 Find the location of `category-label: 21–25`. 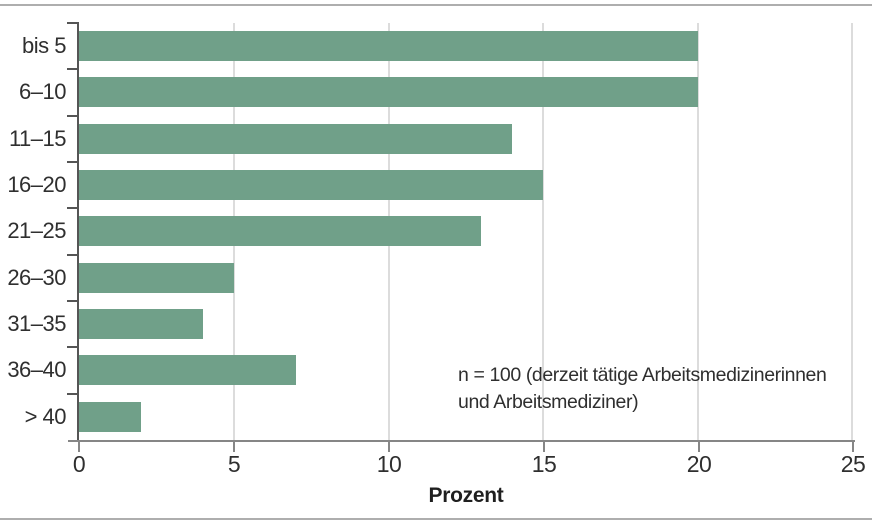

category-label: 21–25 is located at coordinates (36, 231).